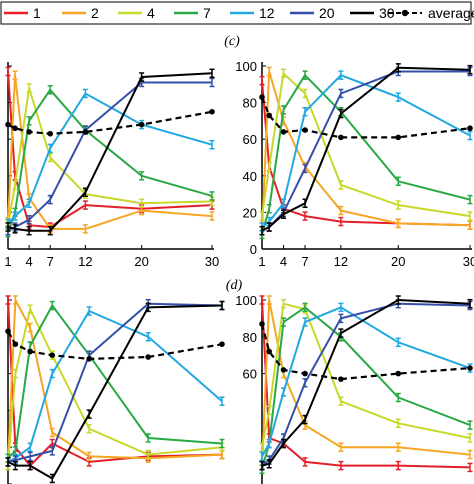 The width and height of the screenshot is (474, 484). Describe the element at coordinates (250, 176) in the screenshot. I see `y-tick-label: 40` at that location.